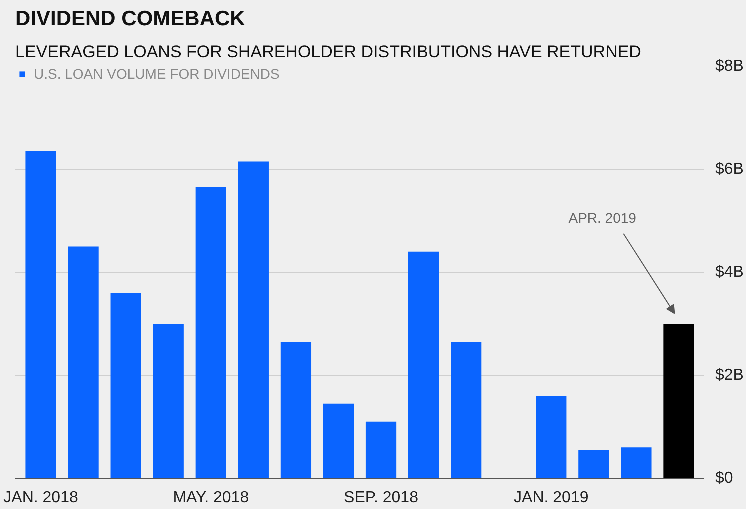 This screenshot has width=746, height=509. I want to click on chart-title: DIVIDEND COMEBACK, so click(131, 19).